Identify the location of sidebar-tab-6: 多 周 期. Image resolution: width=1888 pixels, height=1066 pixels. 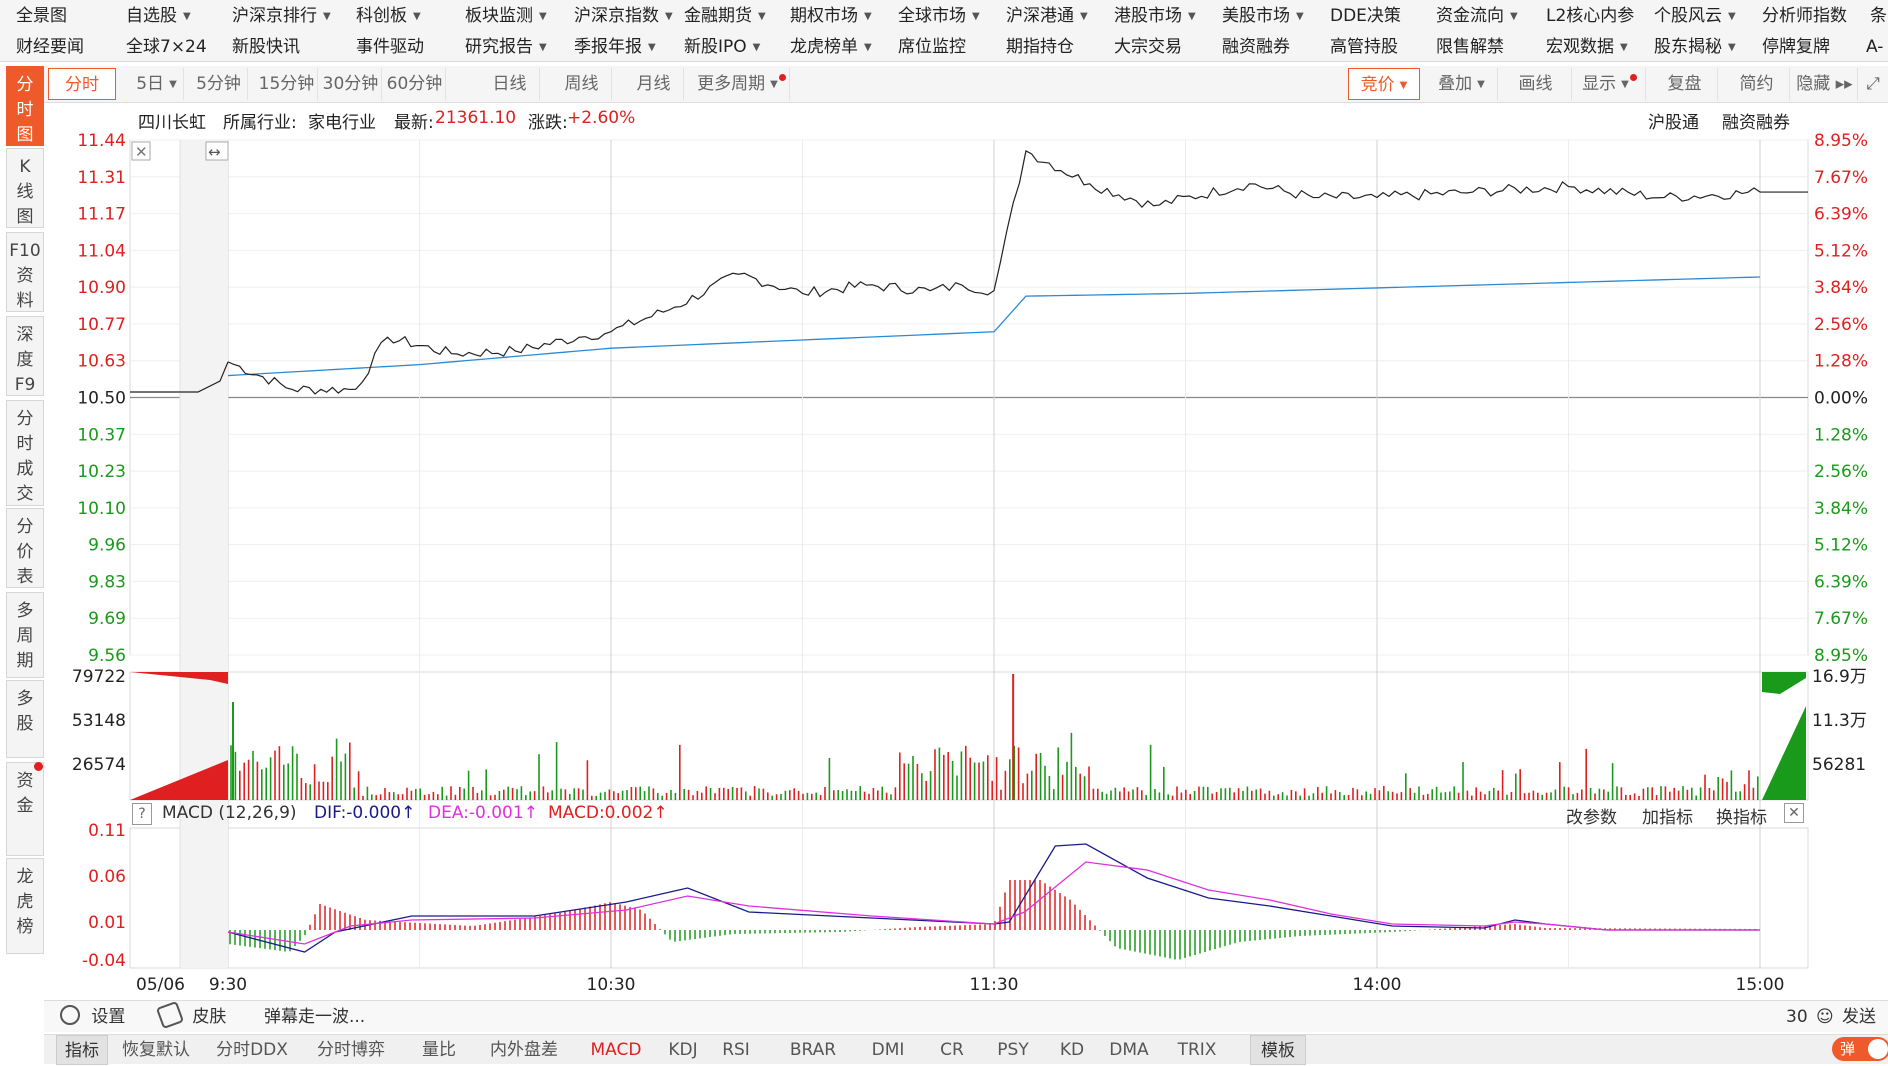
(25, 635).